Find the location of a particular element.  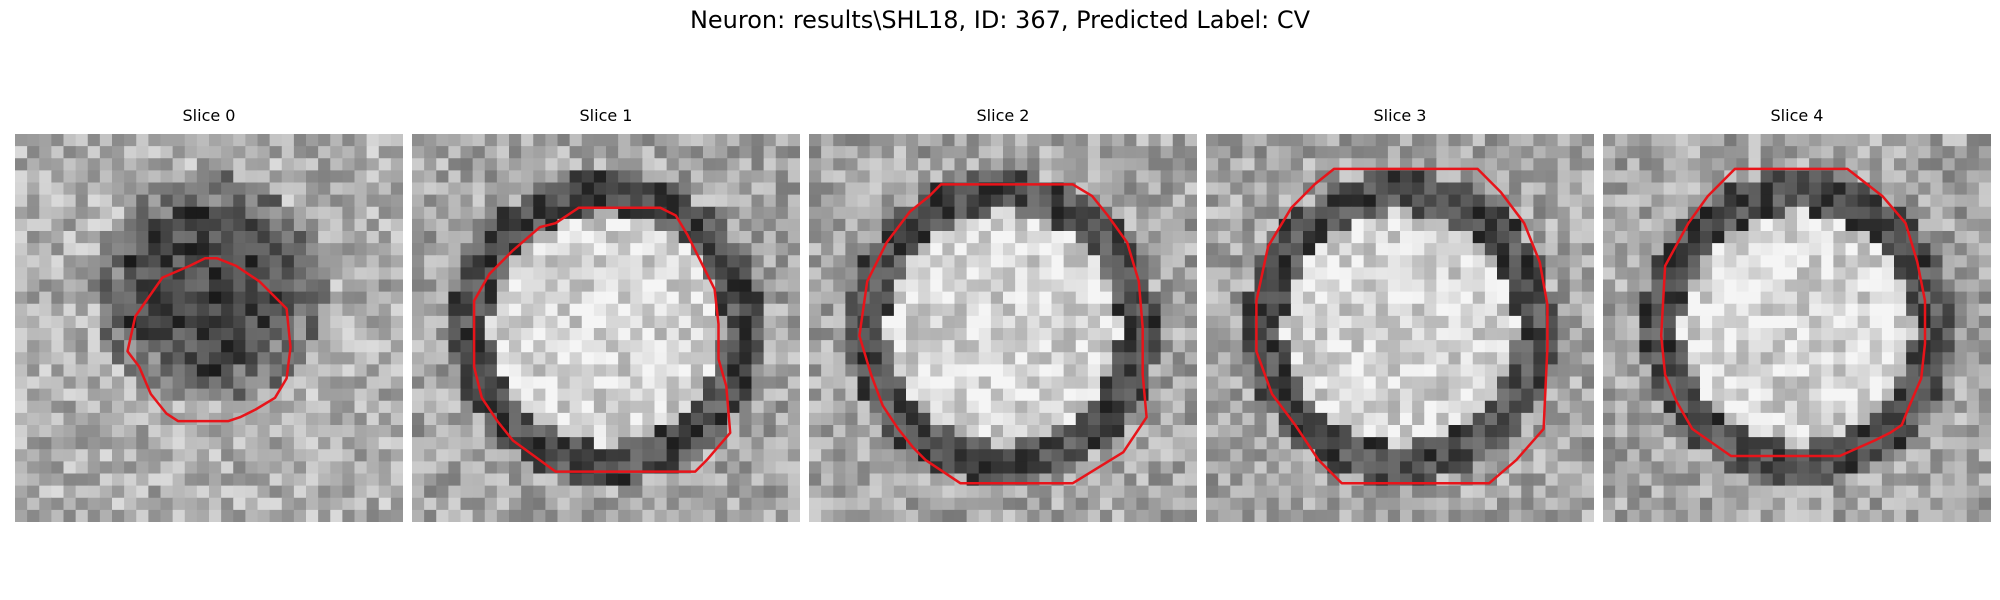

slice-title-0: Slice 0 is located at coordinates (209, 115).